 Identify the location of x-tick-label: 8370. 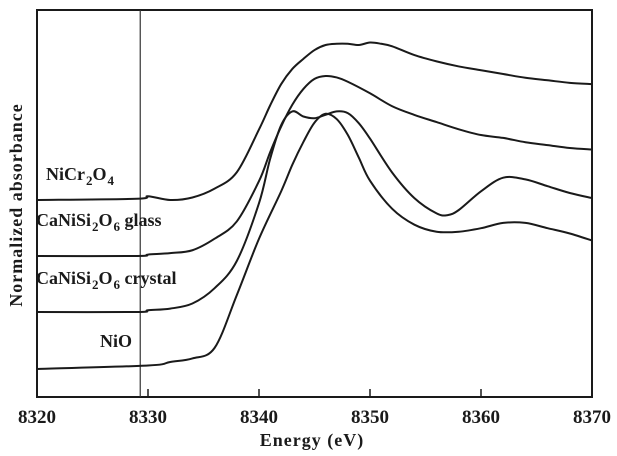
(592, 417).